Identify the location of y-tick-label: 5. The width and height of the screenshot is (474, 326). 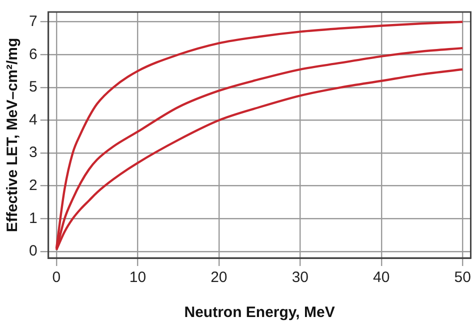
(33, 87).